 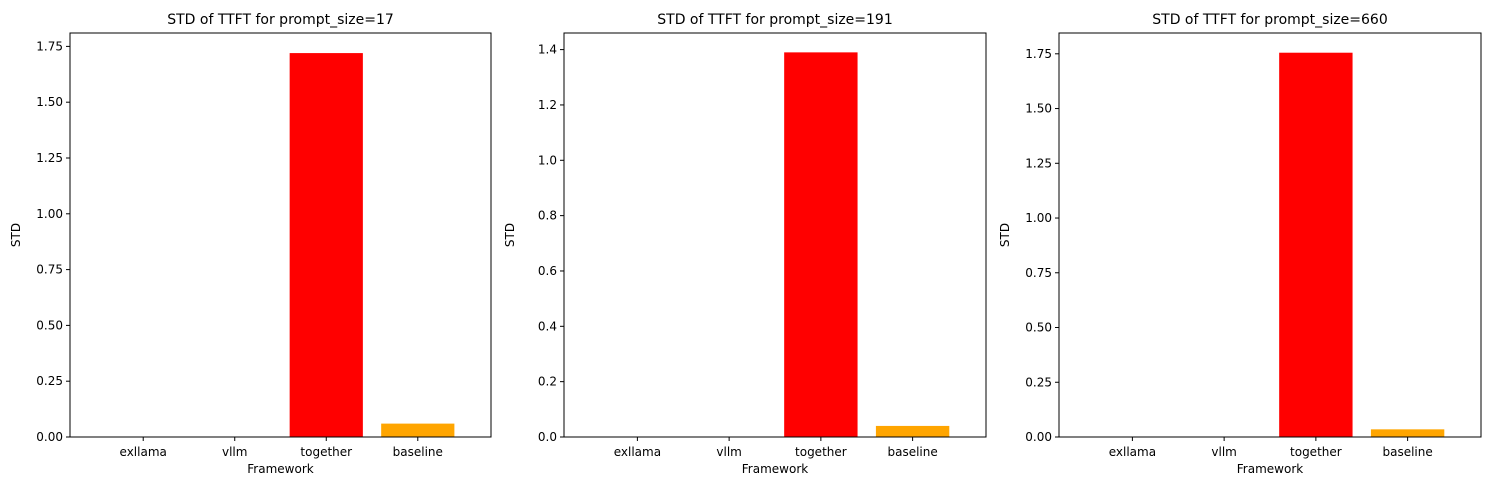 I want to click on y-tick-label: 1.0, so click(x=547, y=160).